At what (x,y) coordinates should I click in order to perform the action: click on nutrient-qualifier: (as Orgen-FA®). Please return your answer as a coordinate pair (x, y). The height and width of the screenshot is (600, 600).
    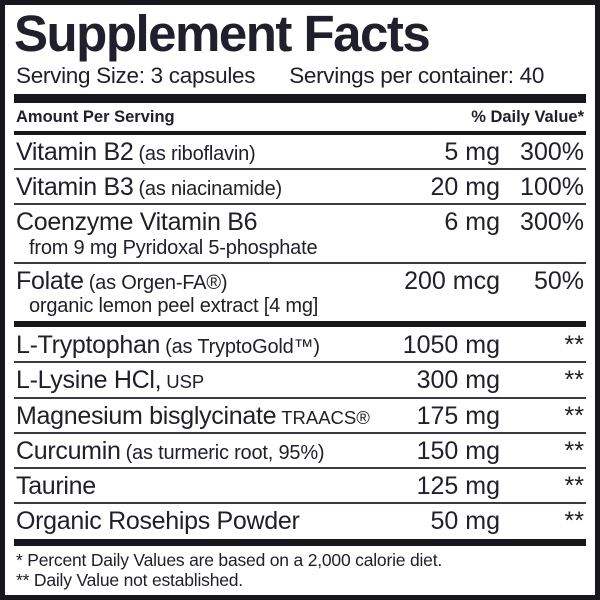
    Looking at the image, I should click on (158, 282).